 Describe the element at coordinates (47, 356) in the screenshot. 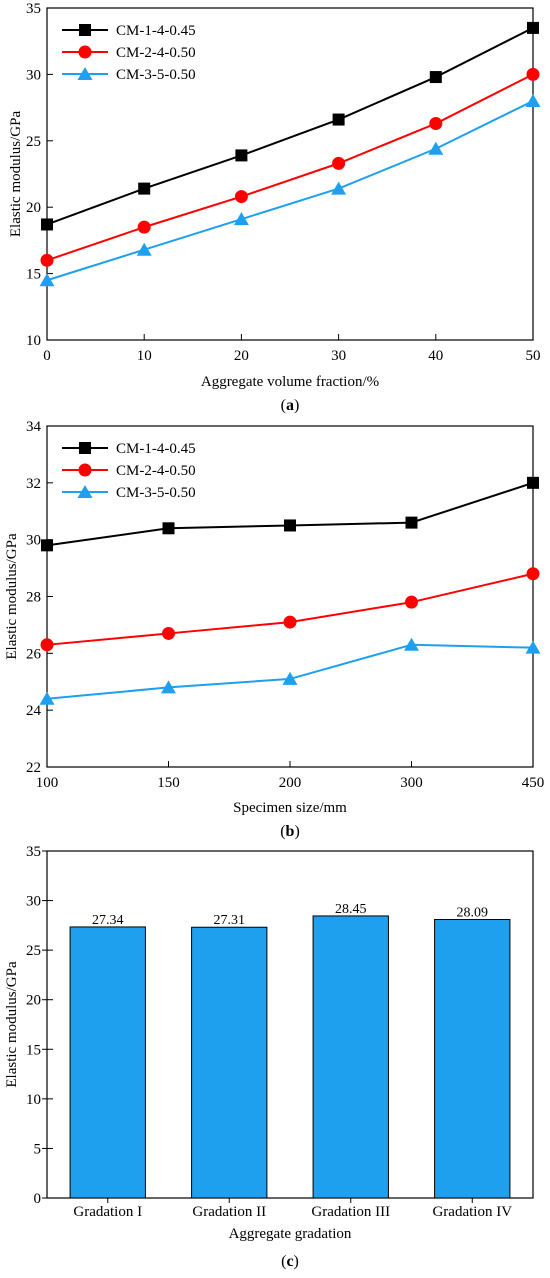

I see `x-tick-label: 0` at that location.